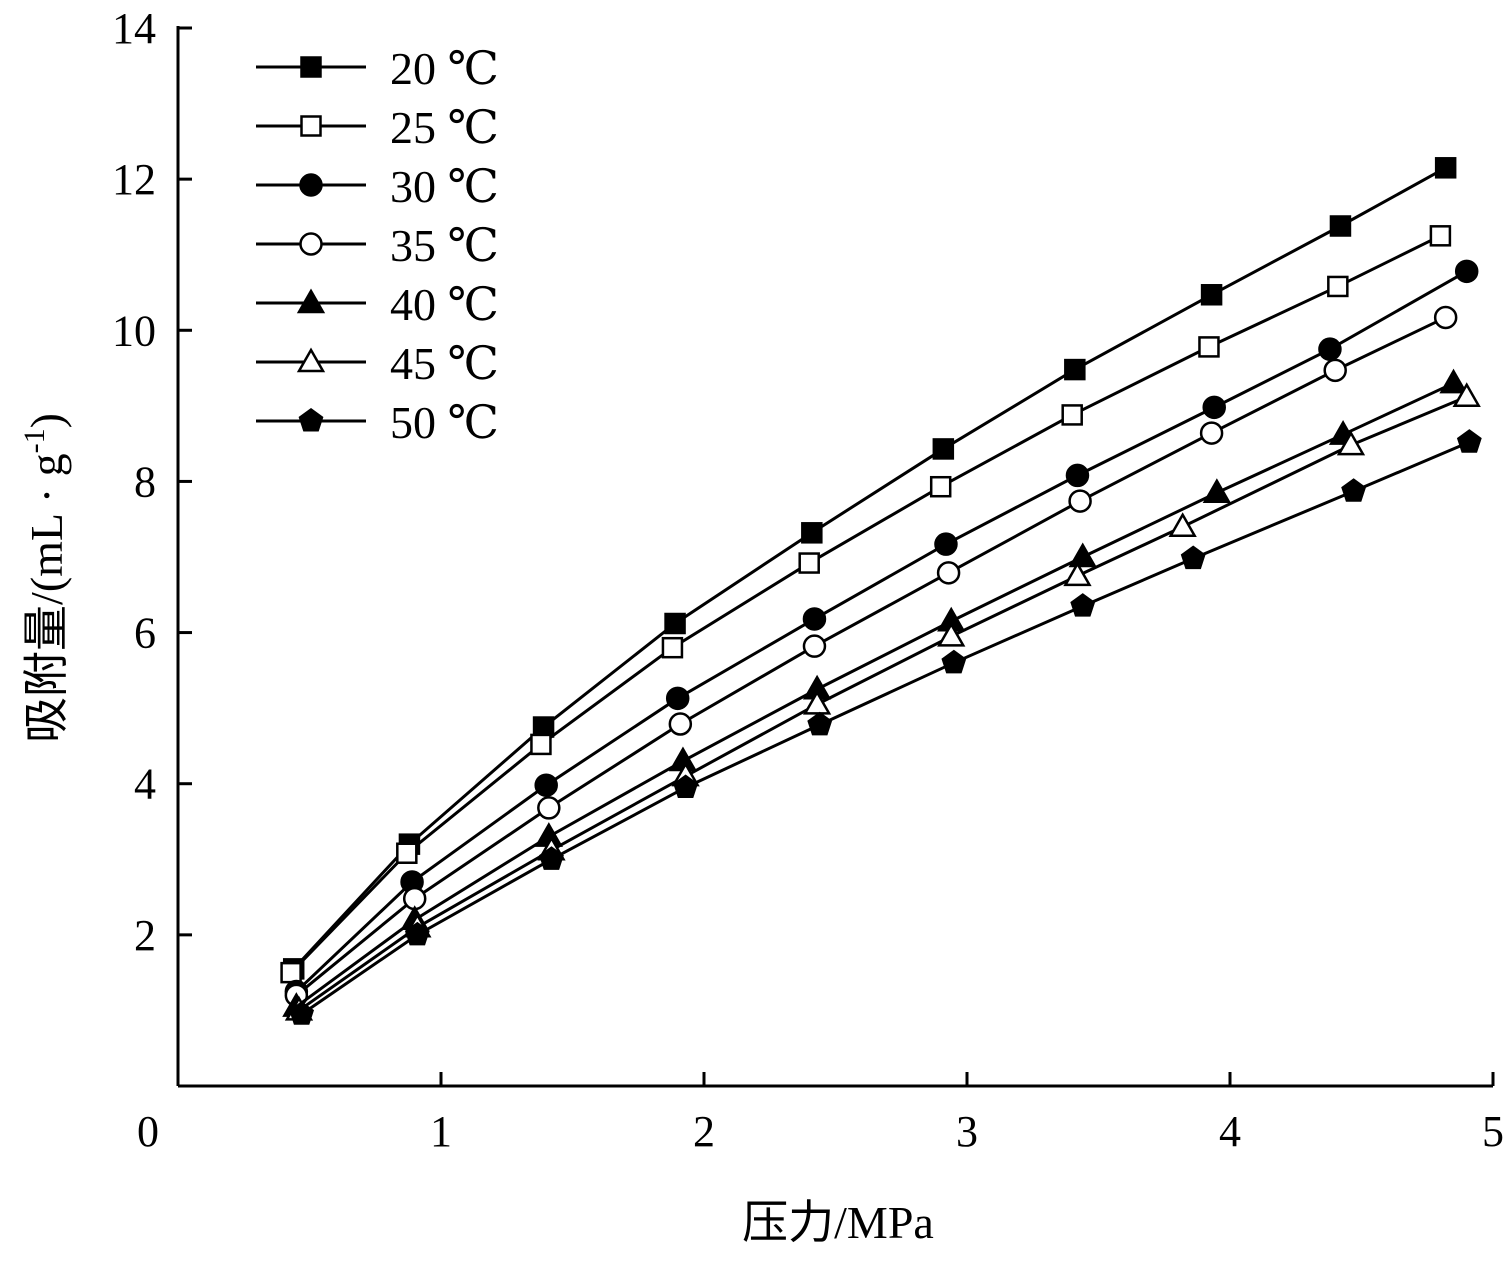 The width and height of the screenshot is (1510, 1263). Describe the element at coordinates (377, 186) in the screenshot. I see `legend-item: 30 ℃` at that location.